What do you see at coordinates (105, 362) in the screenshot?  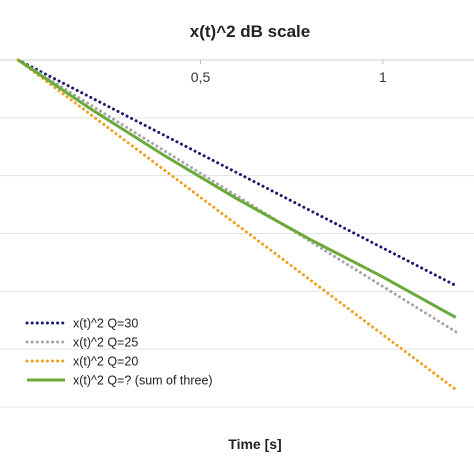 I see `legend-label: x(t)^2 Q=20` at bounding box center [105, 362].